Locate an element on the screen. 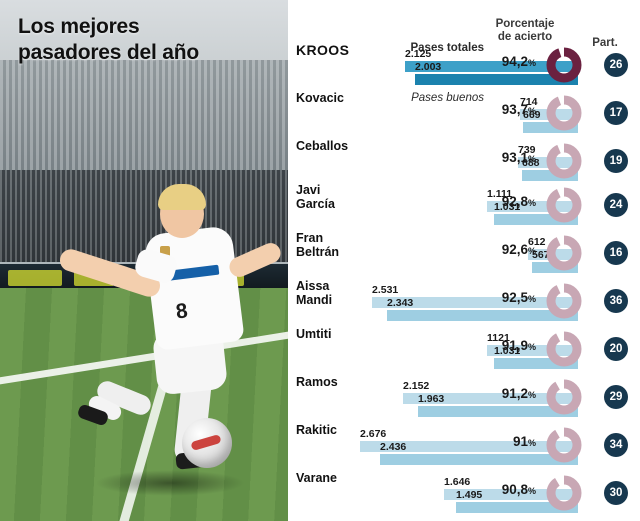 Image resolution: width=640 pixels, height=521 pixels. player-name: Kovacic is located at coordinates (320, 98).